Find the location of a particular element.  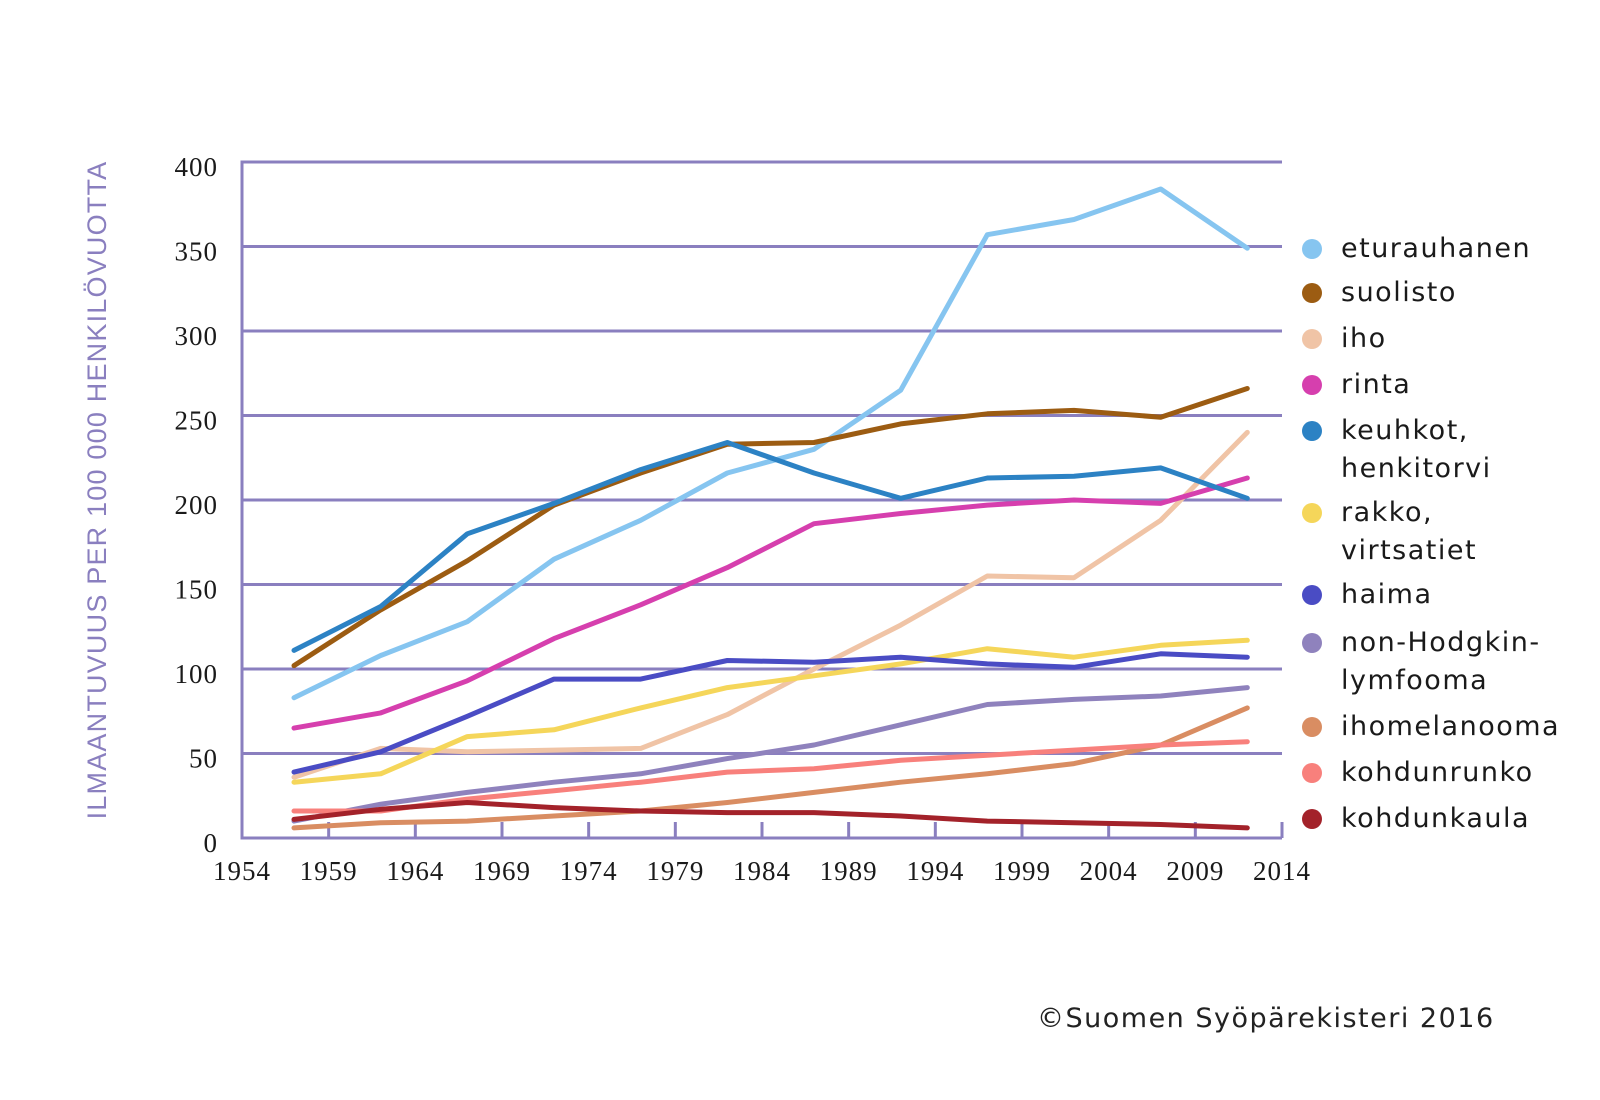

series-line-haima is located at coordinates (770, 713).